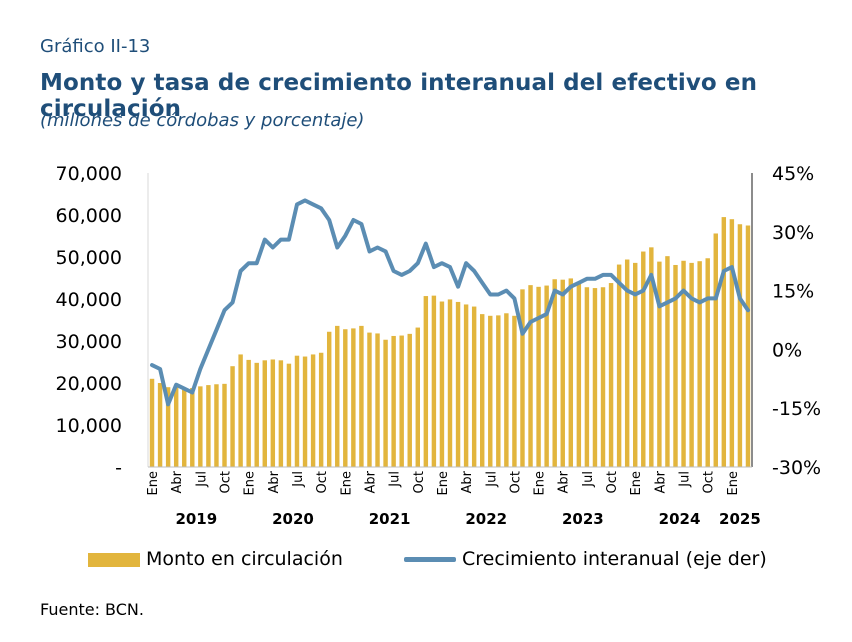  Describe the element at coordinates (244, 559) in the screenshot. I see `legend-bar-label: Monto en circulación` at that location.